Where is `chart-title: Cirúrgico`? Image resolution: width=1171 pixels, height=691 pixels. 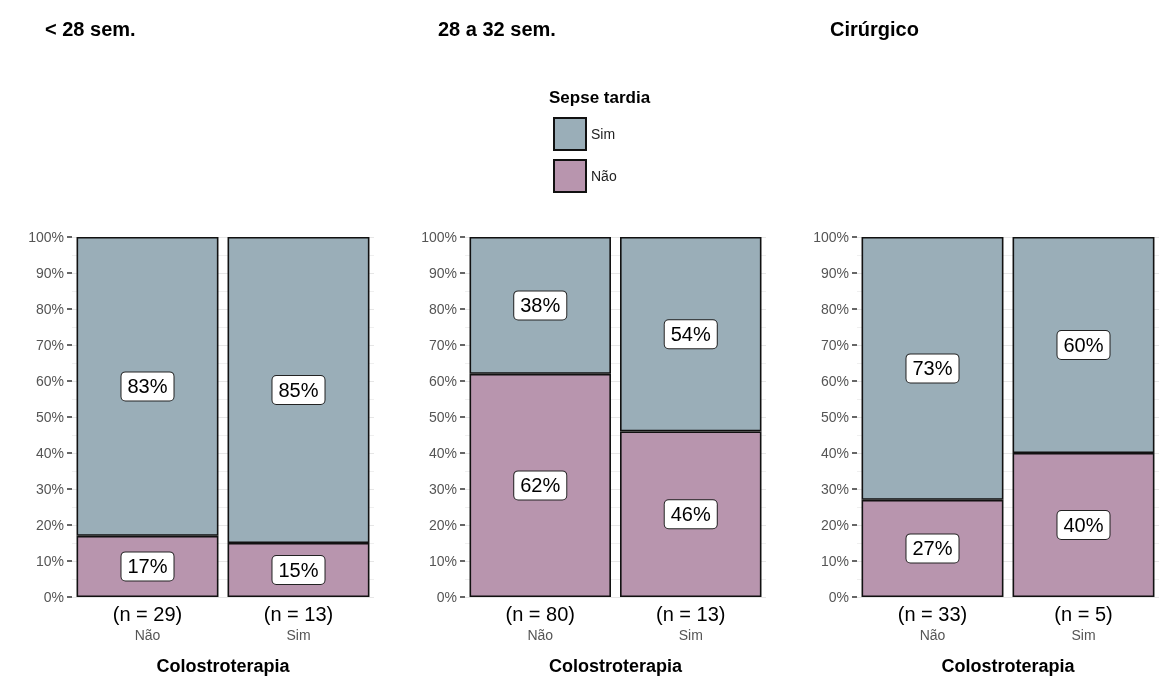
chart-title: Cirúrgico is located at coordinates (874, 29).